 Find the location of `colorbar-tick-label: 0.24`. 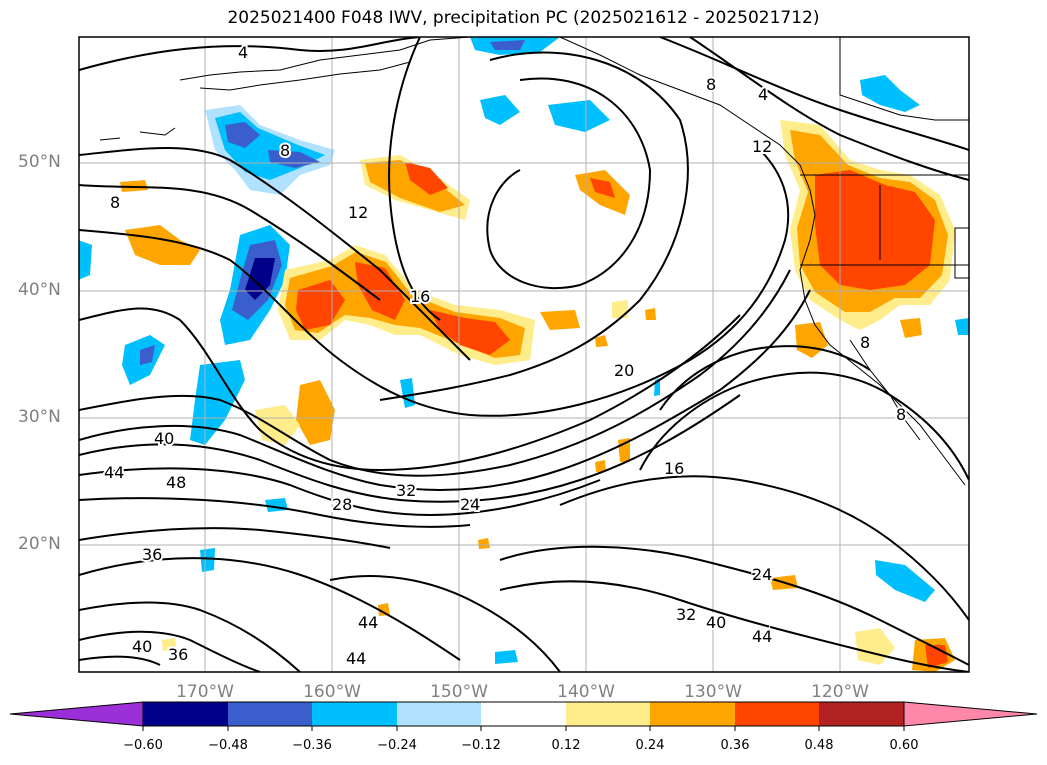

colorbar-tick-label: 0.24 is located at coordinates (650, 745).